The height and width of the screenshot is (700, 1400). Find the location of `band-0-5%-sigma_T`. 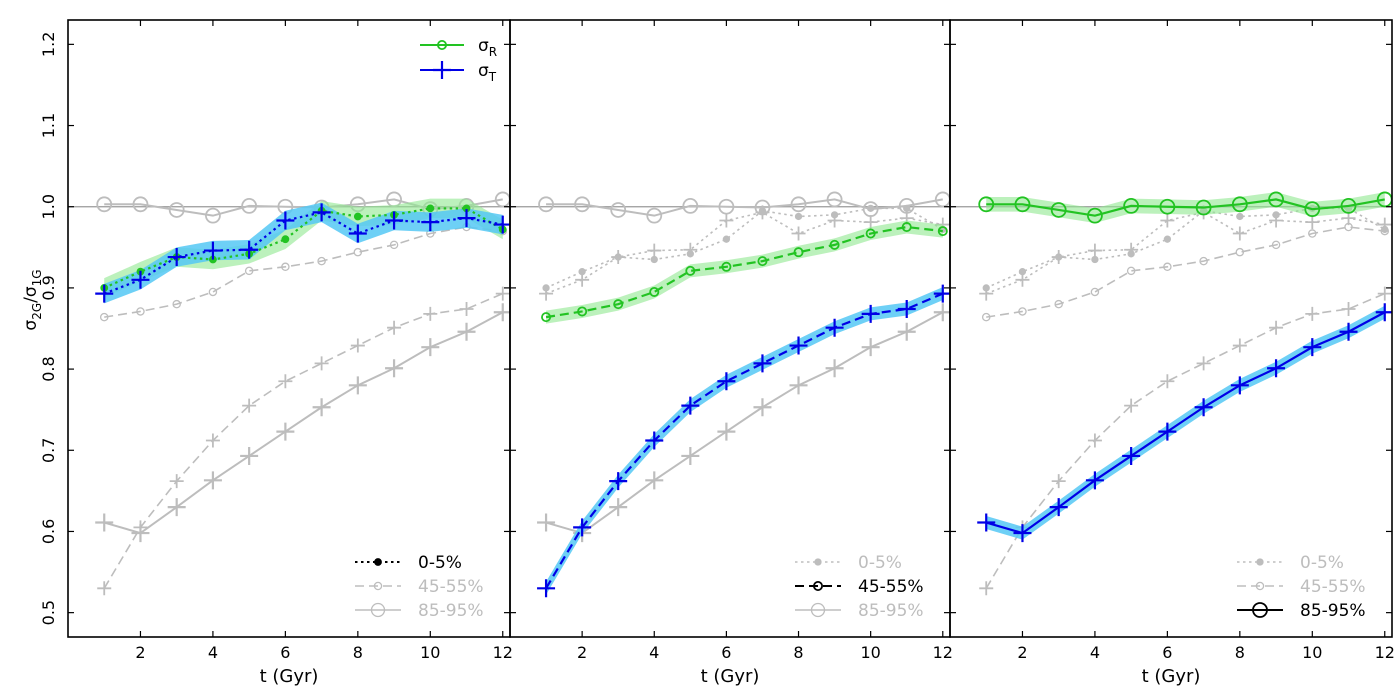

band-0-5%-sigma_T is located at coordinates (303, 253).